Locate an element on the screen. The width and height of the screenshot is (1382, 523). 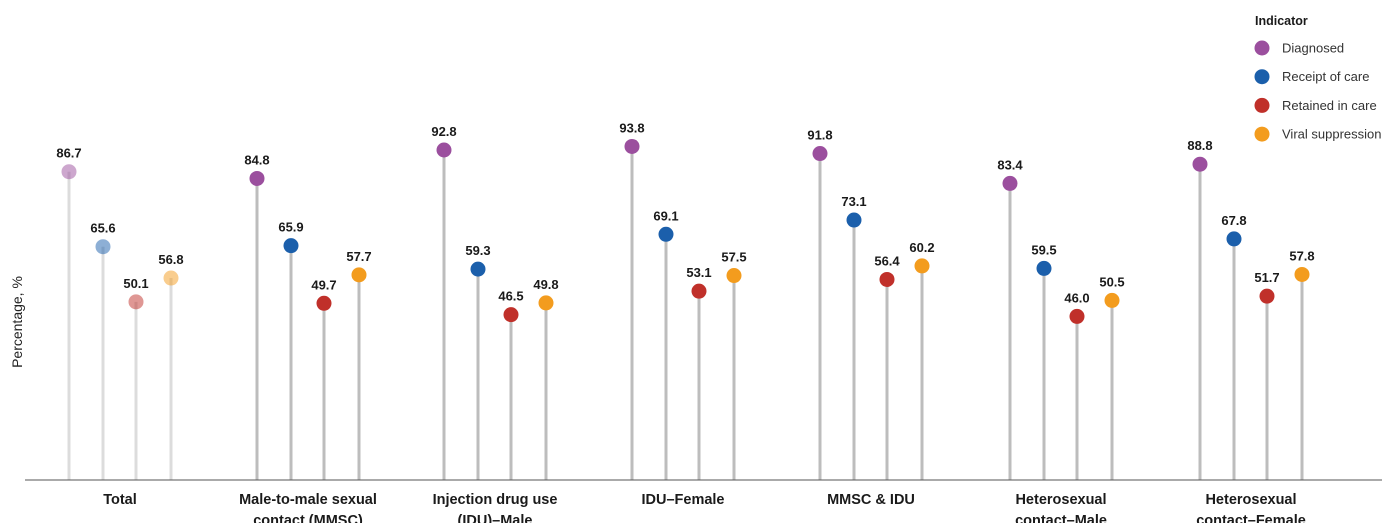
value-label: 67.8 is located at coordinates (1233, 220).